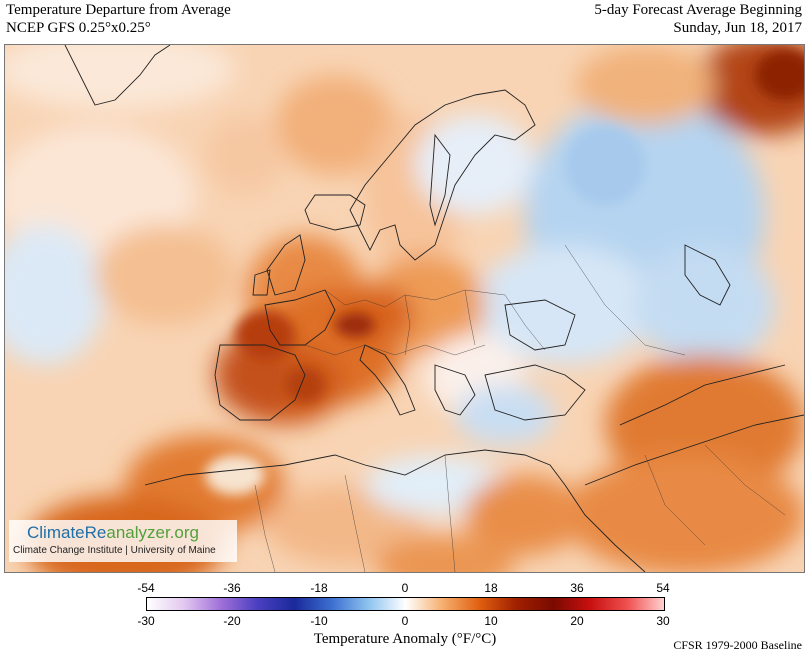 This screenshot has height=659, width=808. Describe the element at coordinates (737, 645) in the screenshot. I see `baseline-label: CFSR 1979-2000 Baseline` at that location.